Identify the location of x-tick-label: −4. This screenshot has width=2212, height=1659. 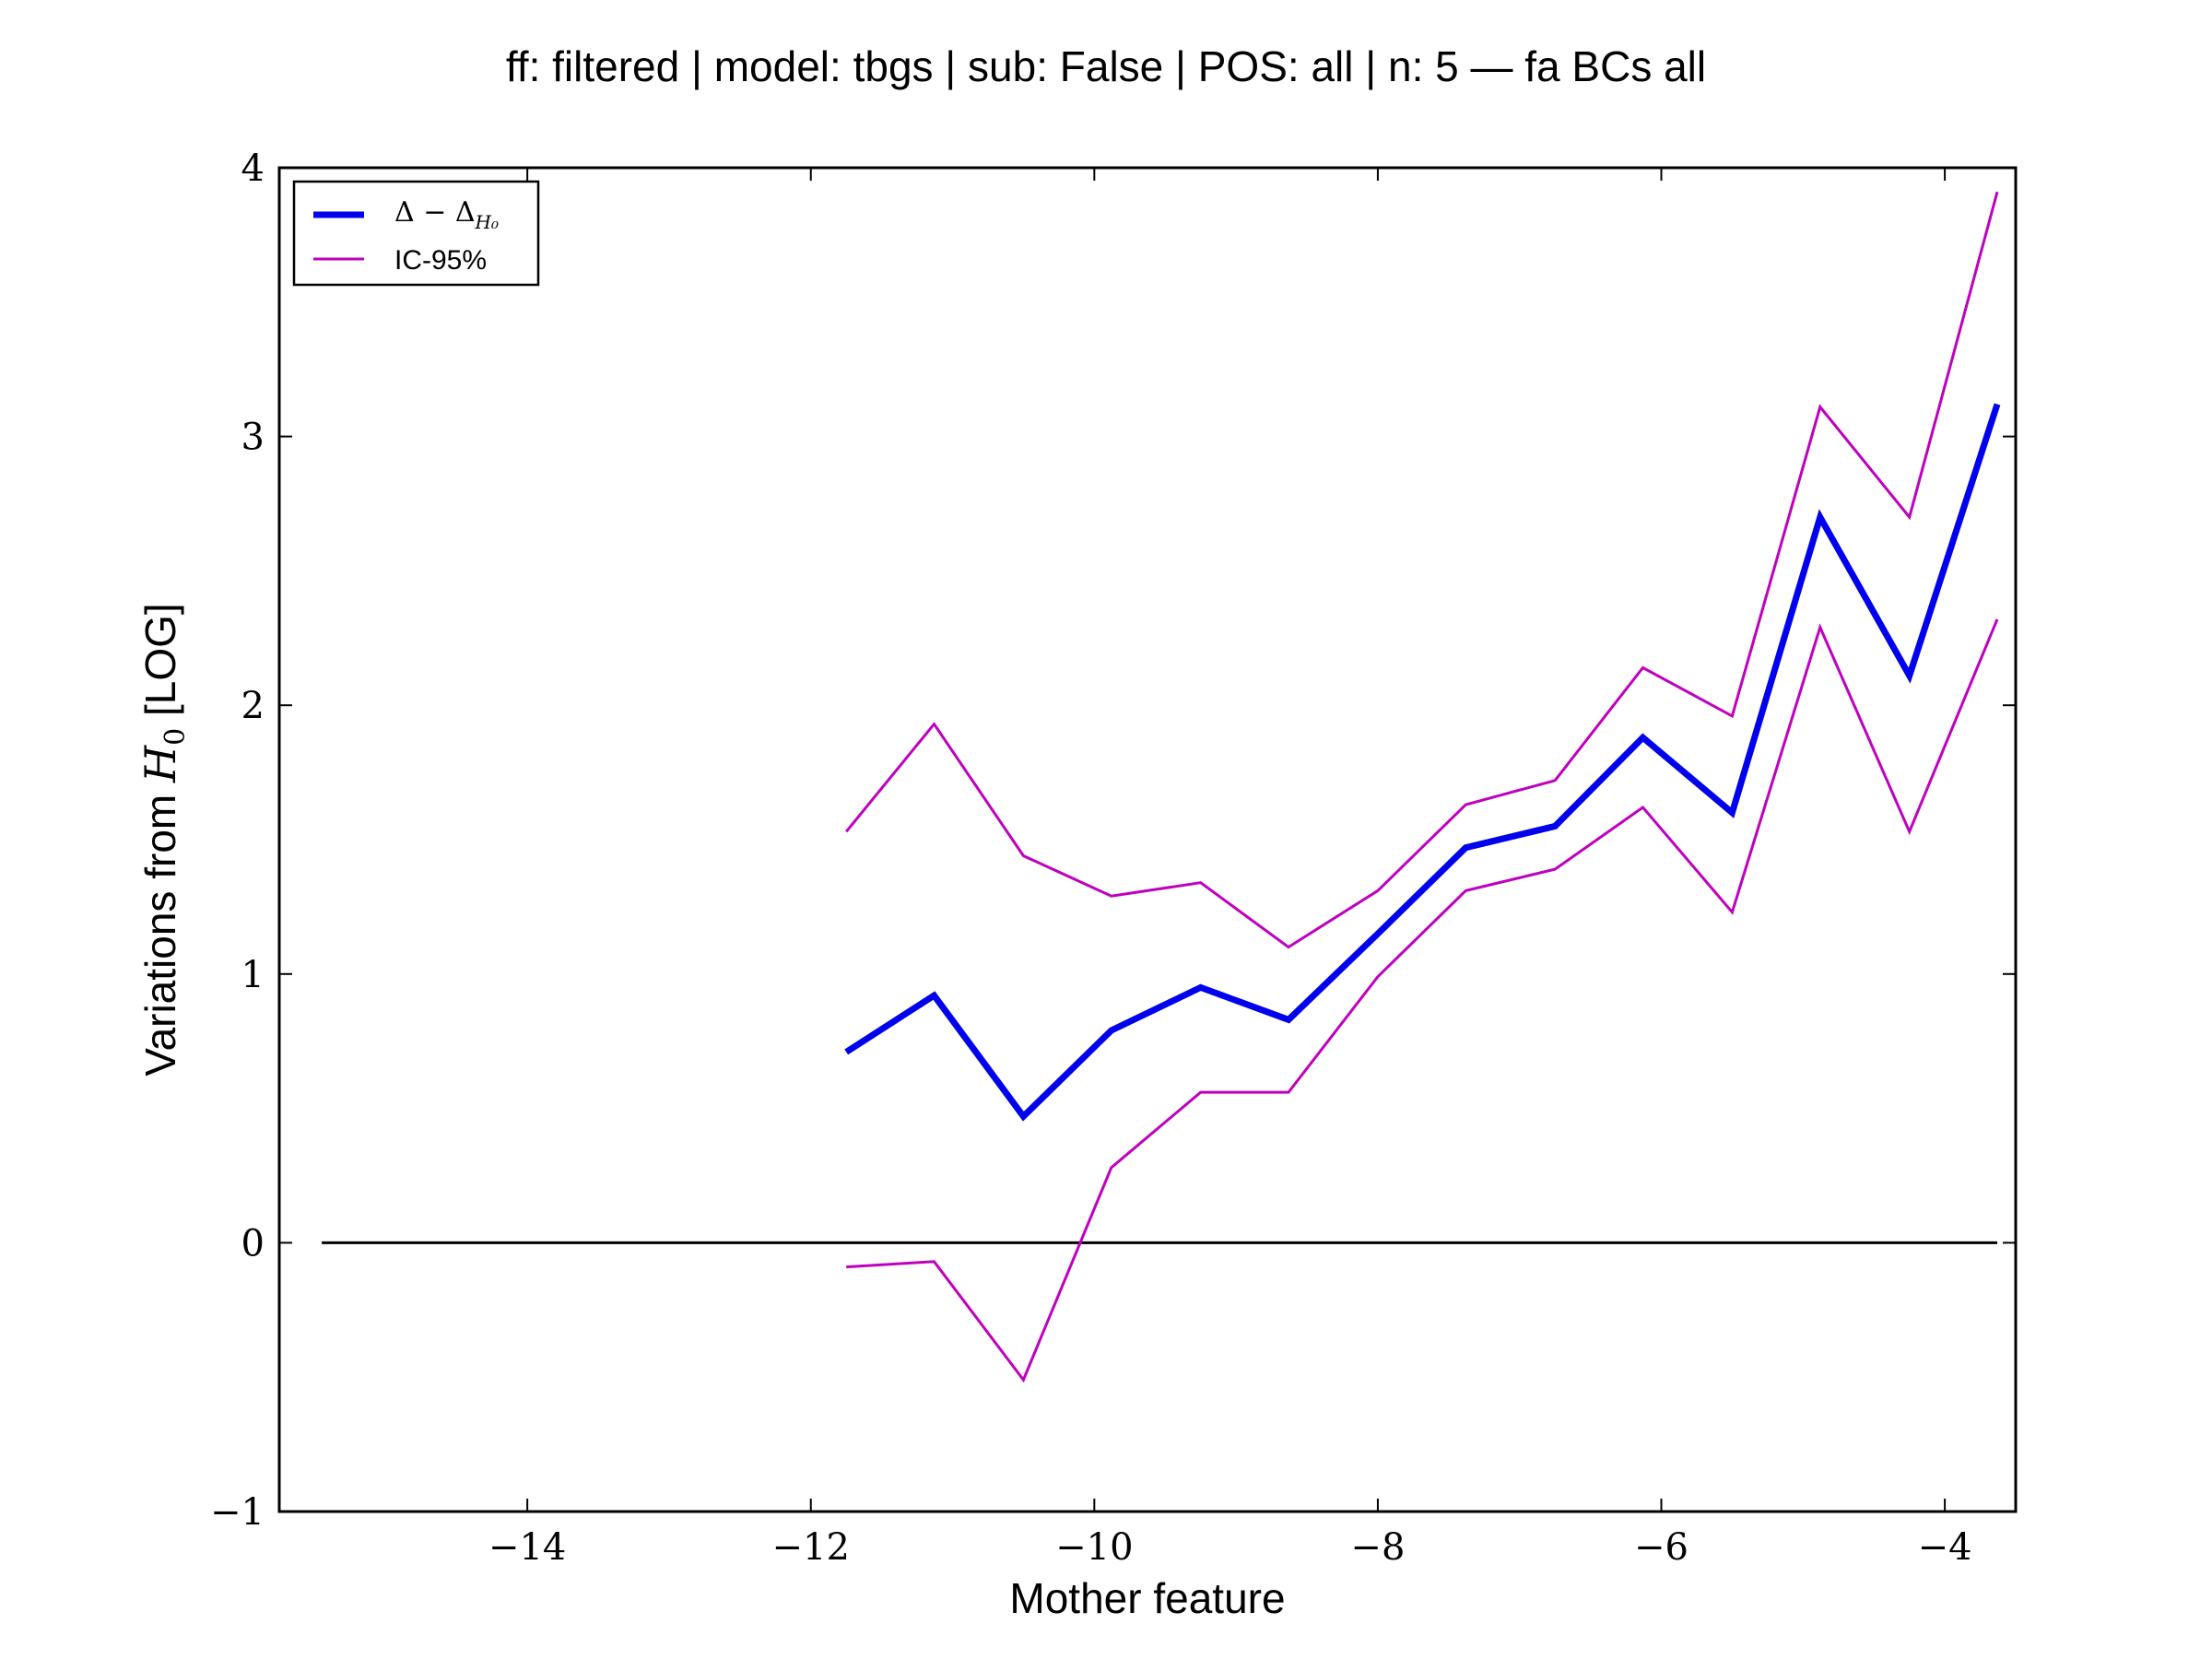
(1945, 1547).